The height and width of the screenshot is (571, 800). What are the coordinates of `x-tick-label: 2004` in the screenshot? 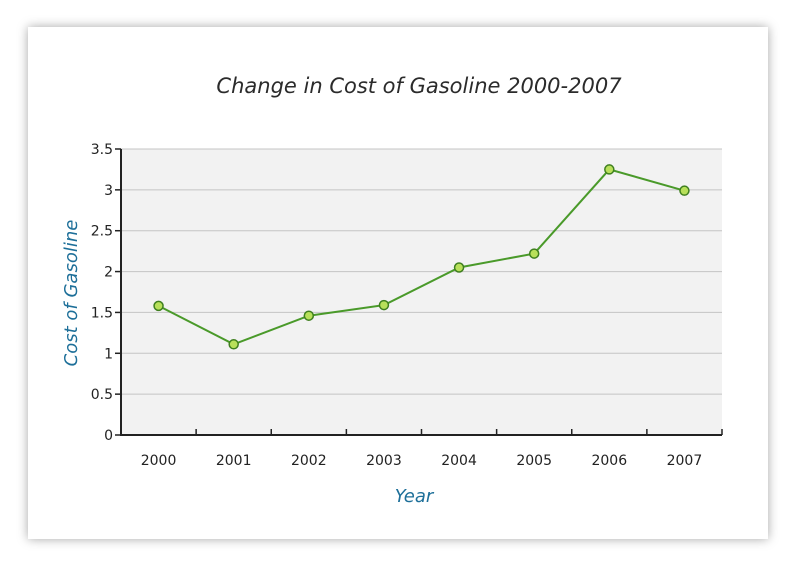 It's located at (459, 461).